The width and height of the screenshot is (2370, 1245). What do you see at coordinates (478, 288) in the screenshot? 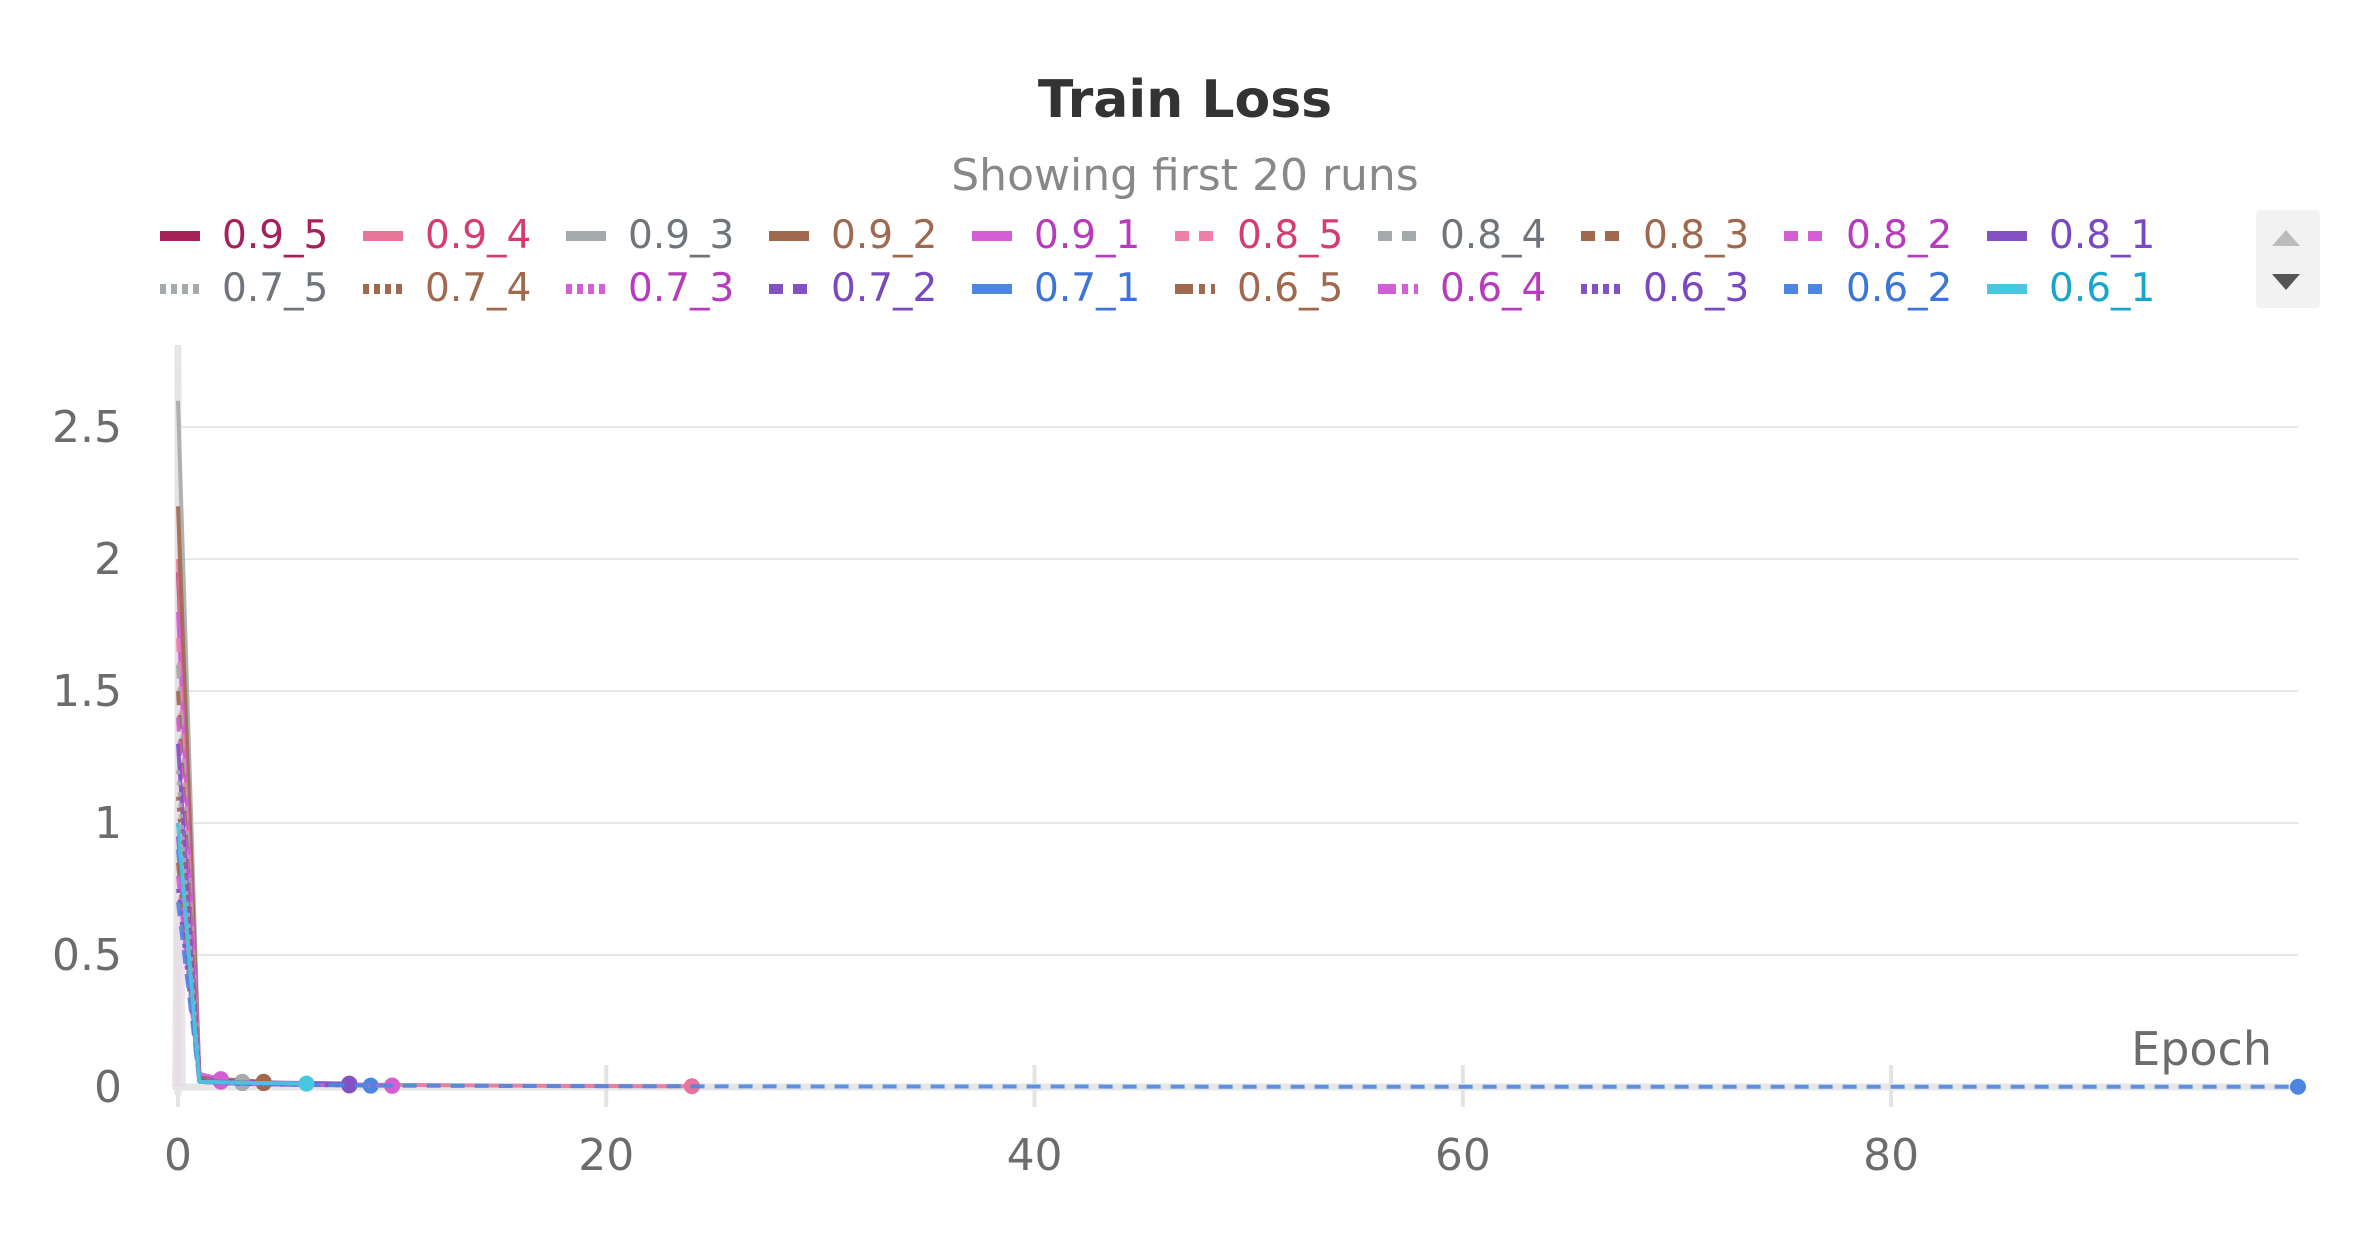
I see `legend-label: 0.7_4` at bounding box center [478, 288].